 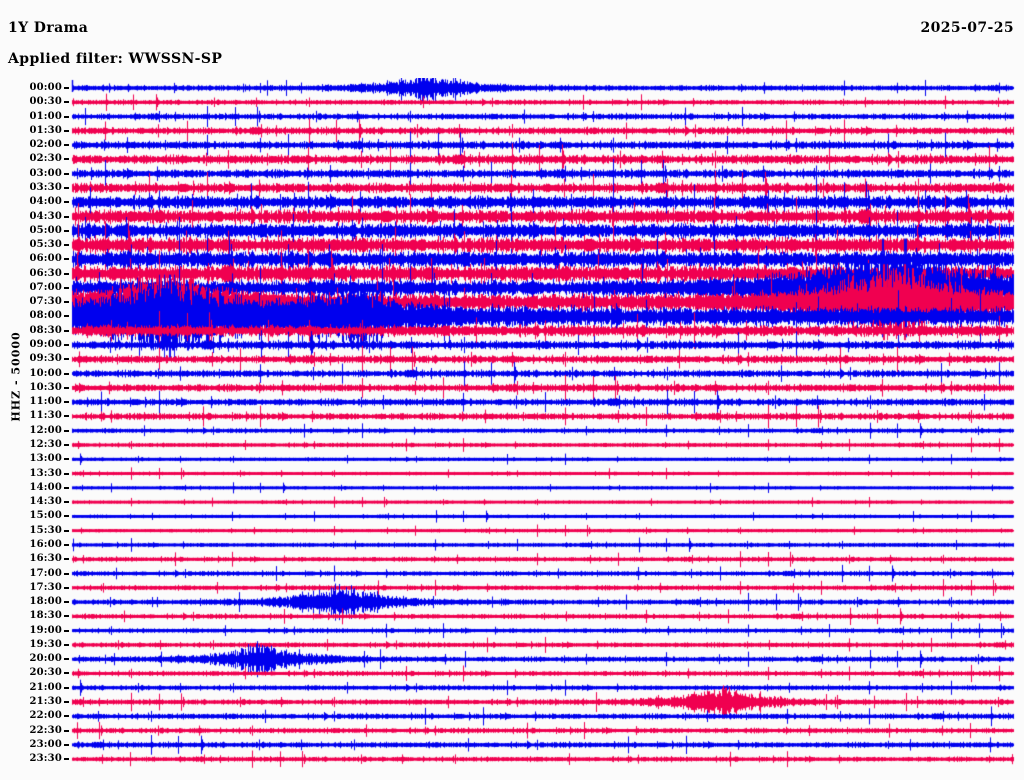 I want to click on time-label: 22:00, so click(x=45, y=716).